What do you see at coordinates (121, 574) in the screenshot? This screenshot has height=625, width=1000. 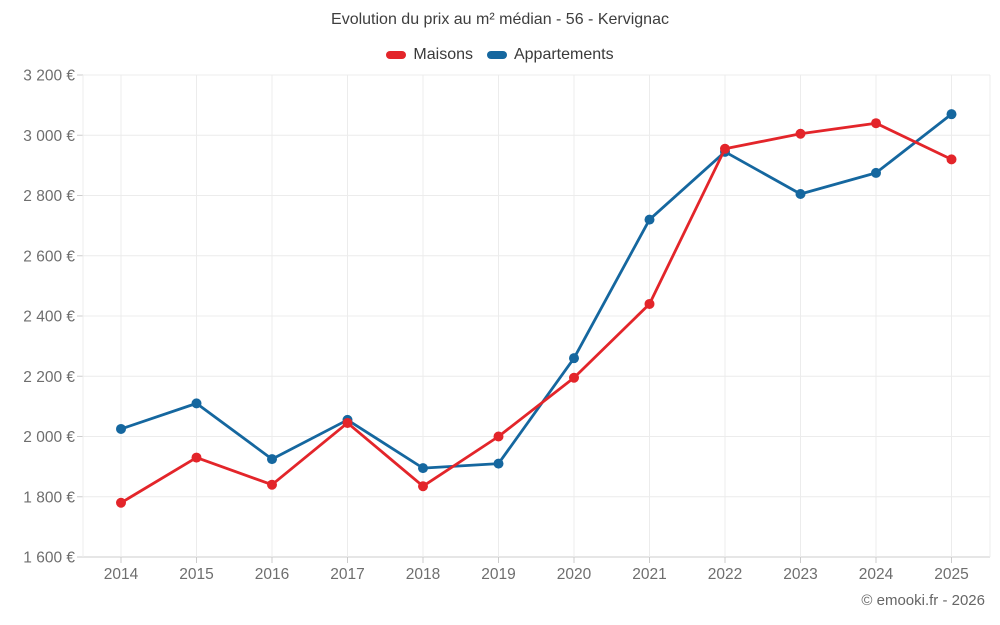 I see `x-axis-label: 2014` at bounding box center [121, 574].